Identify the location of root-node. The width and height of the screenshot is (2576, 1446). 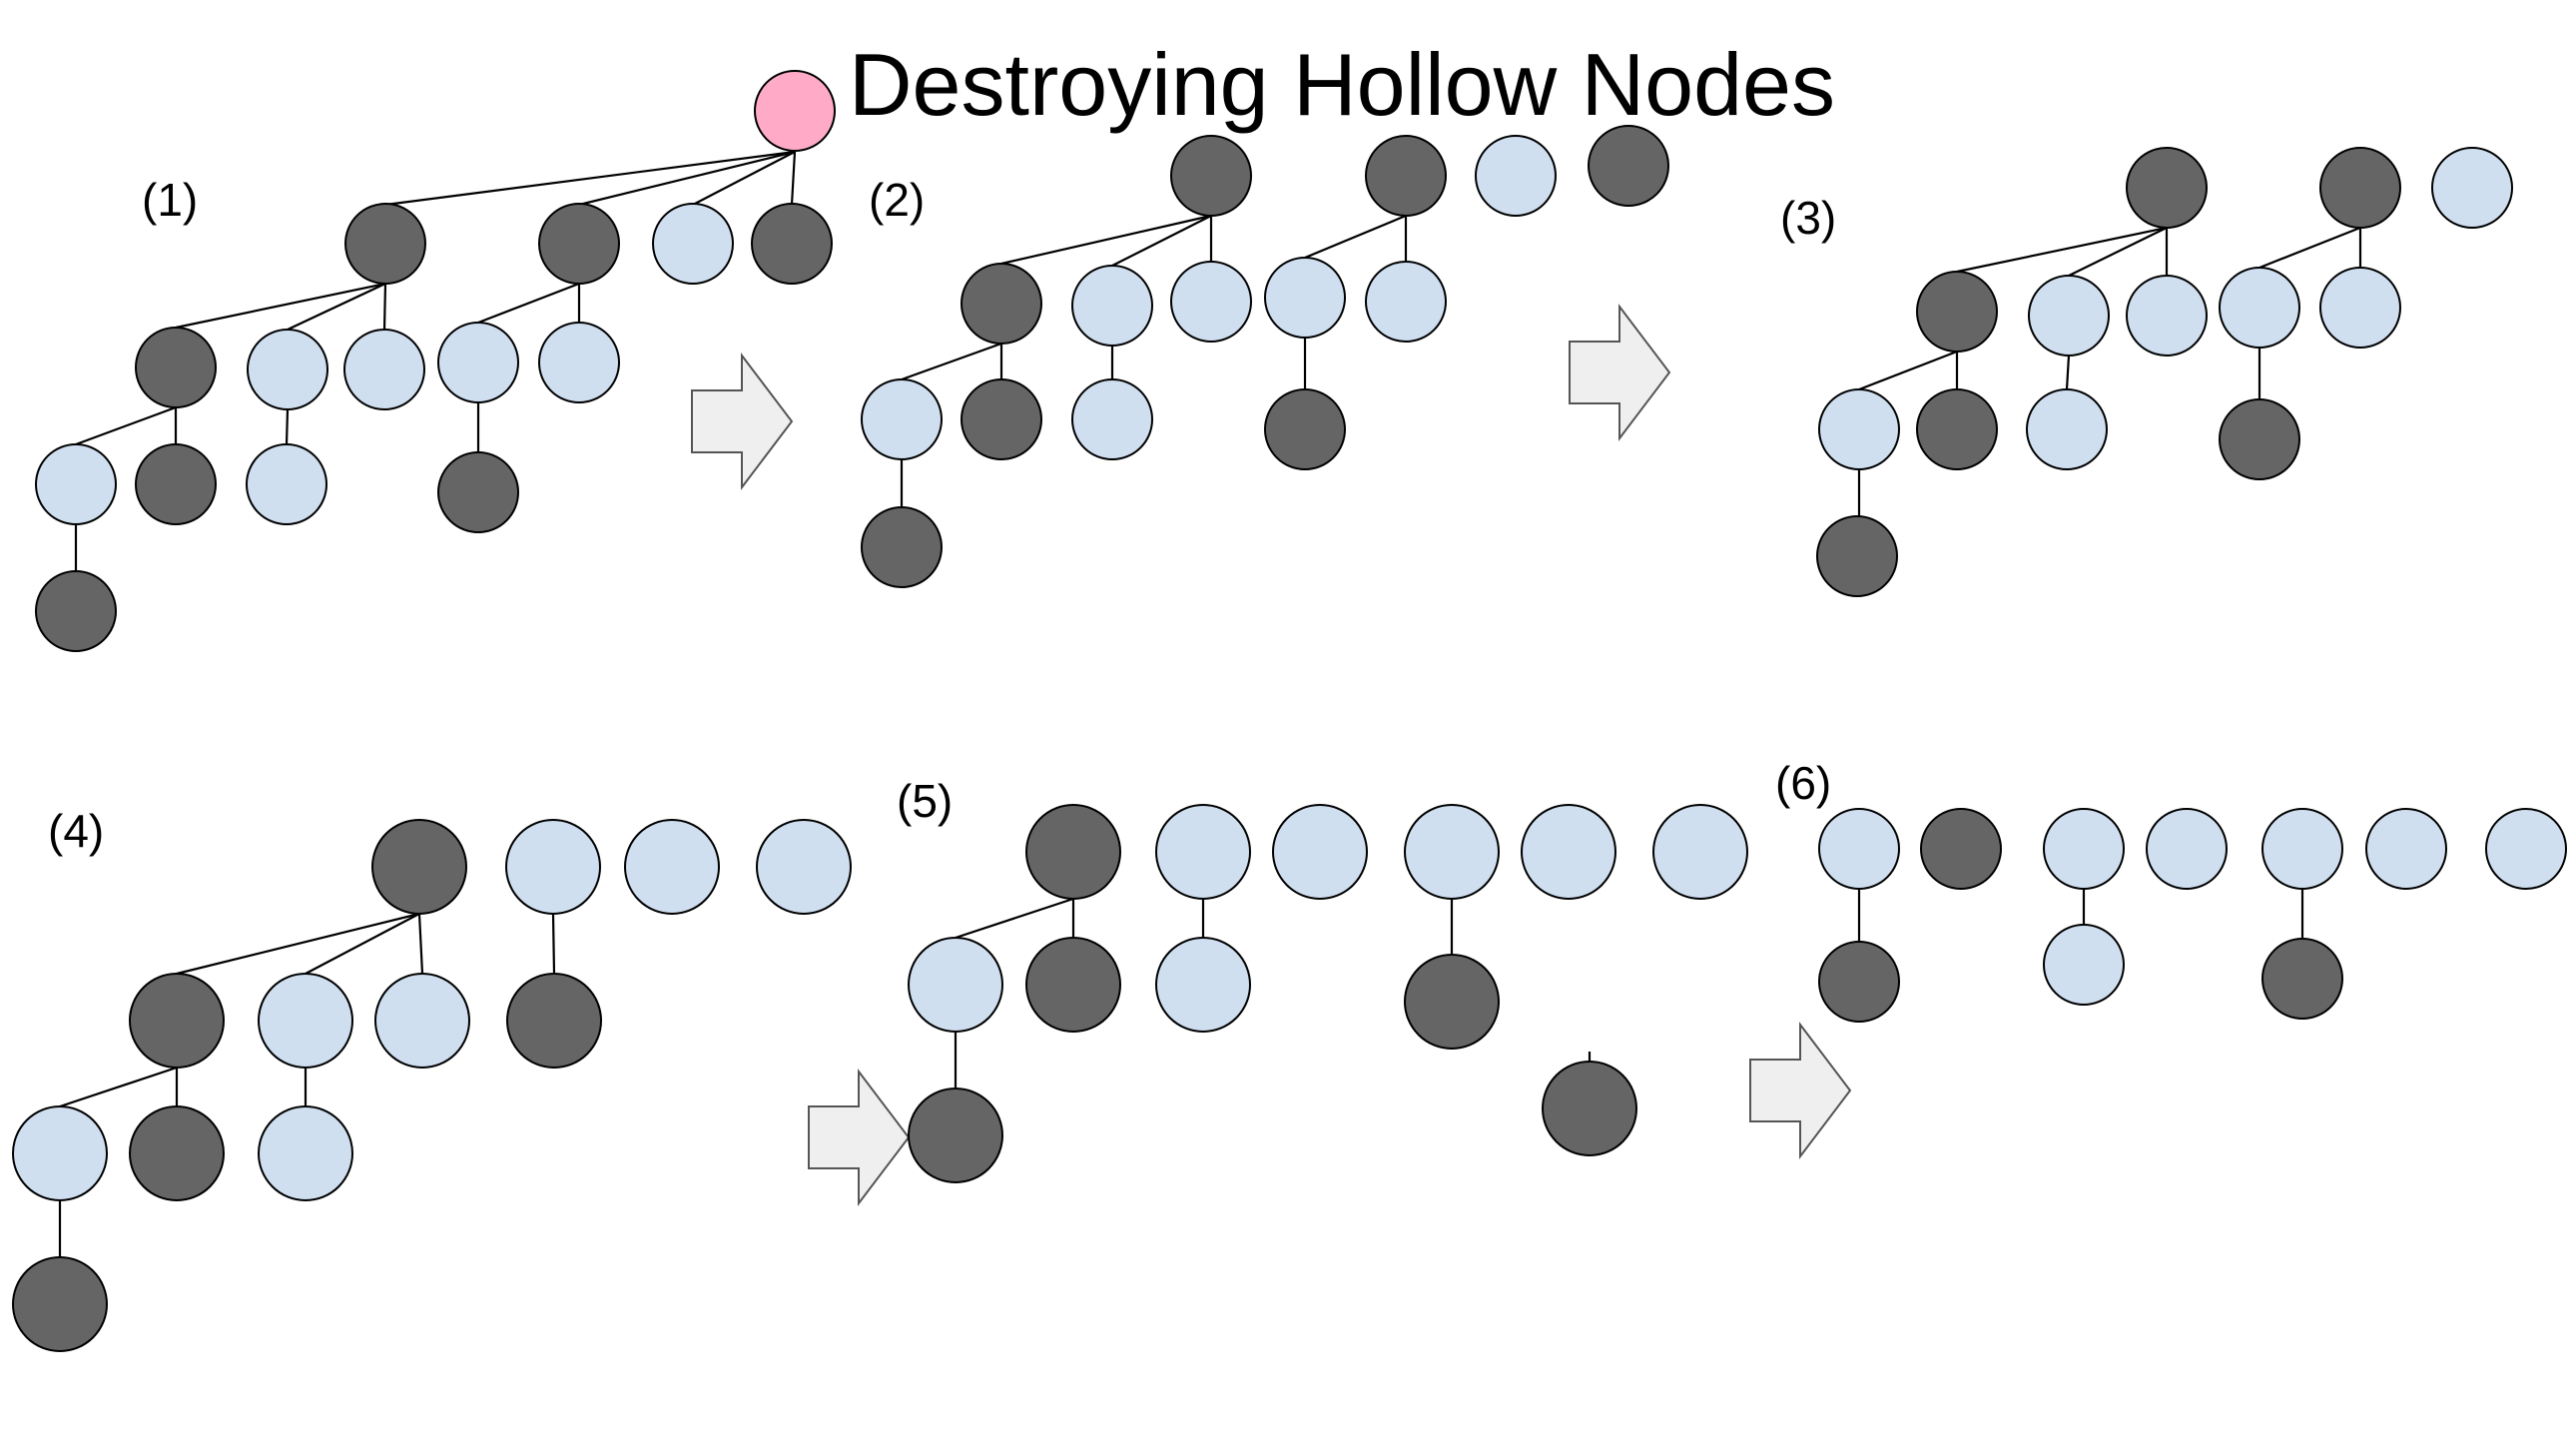
(795, 111).